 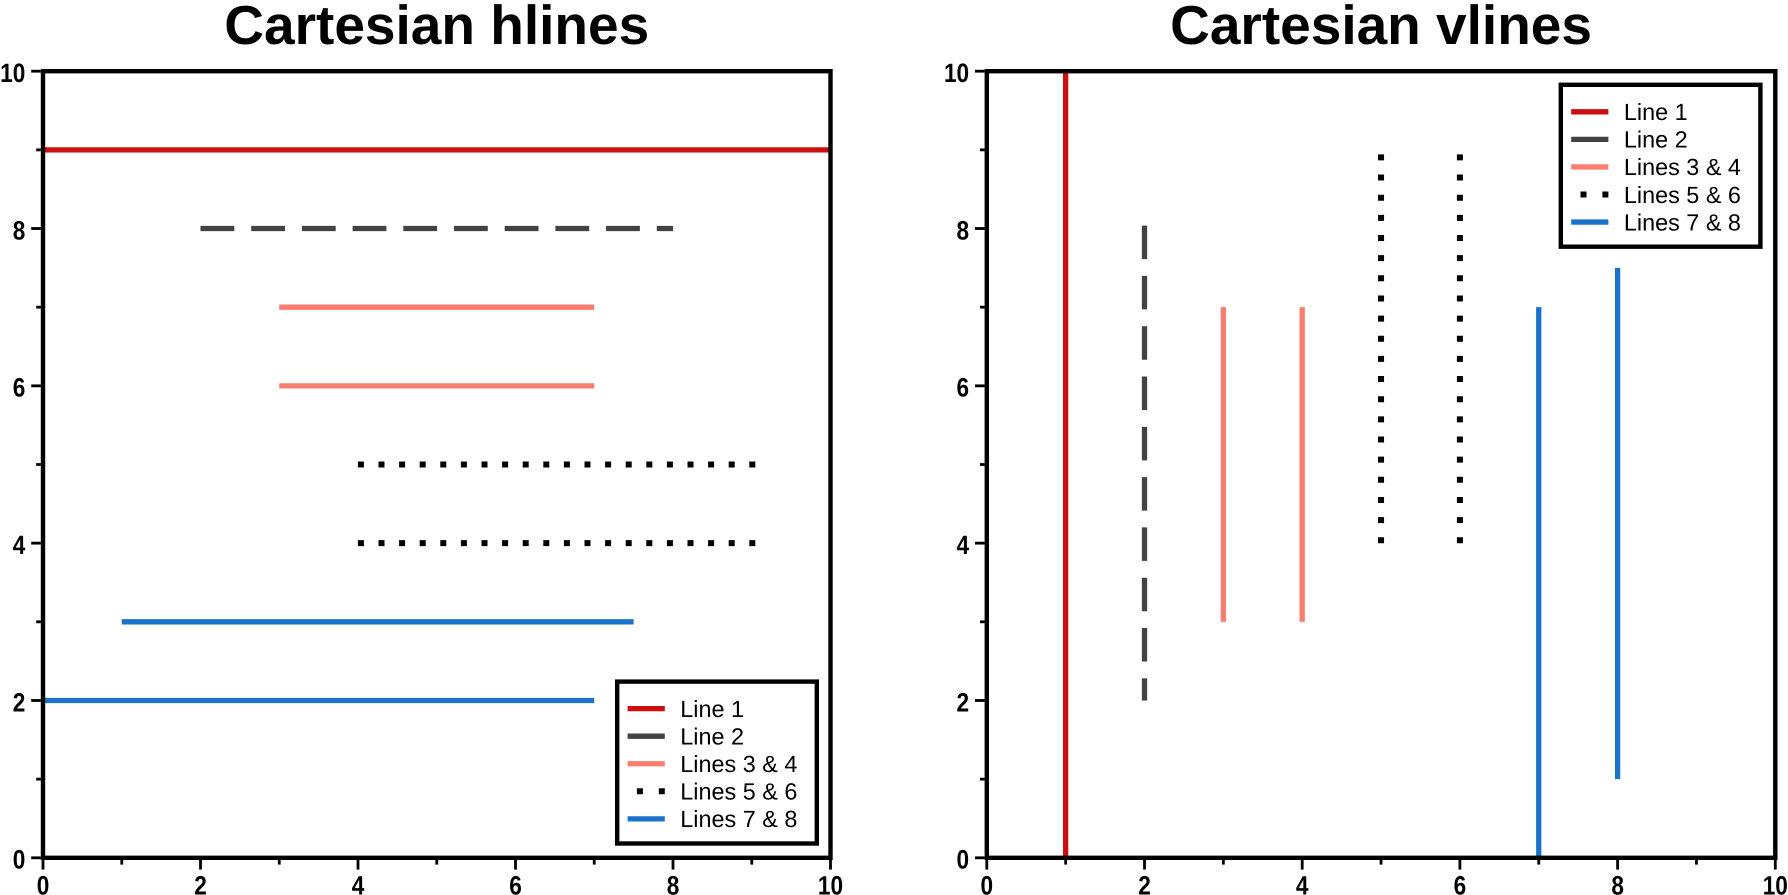 What do you see at coordinates (1381, 28) in the screenshot?
I see `svg-text: Cartesian vlines` at bounding box center [1381, 28].